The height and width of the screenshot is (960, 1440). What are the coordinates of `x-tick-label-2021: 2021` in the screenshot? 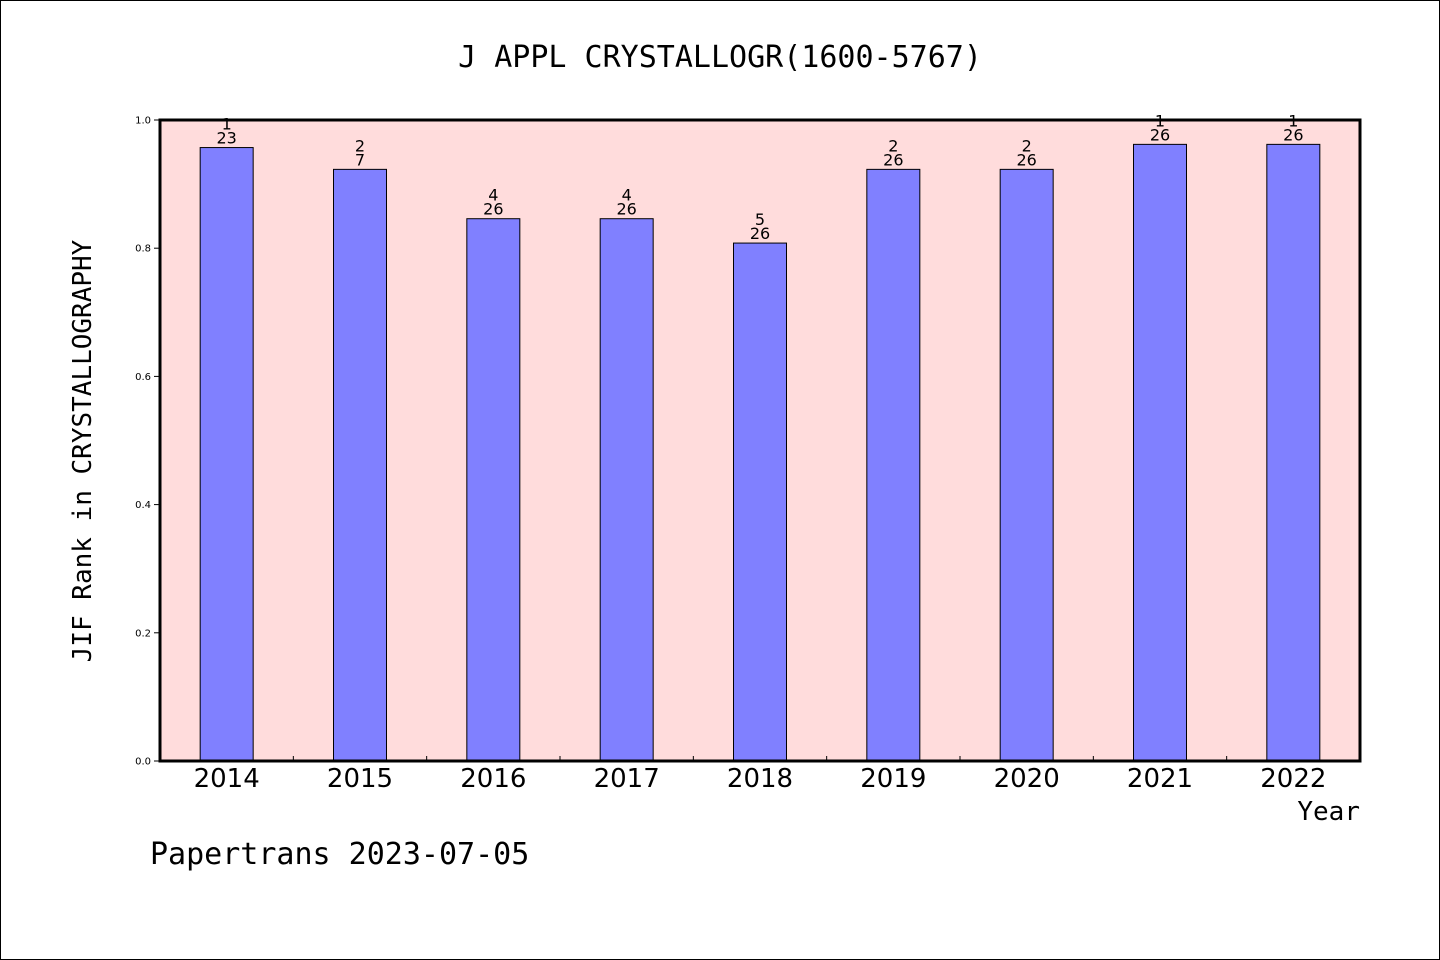 It's located at (1160, 779).